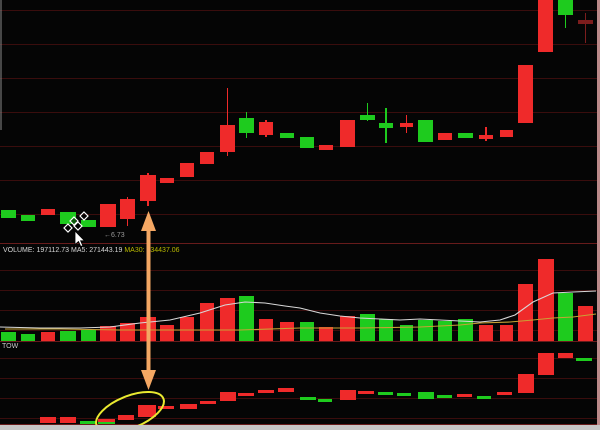 This screenshot has height=430, width=600. Describe the element at coordinates (300, 427) in the screenshot. I see `bottom-edge-strip` at that location.